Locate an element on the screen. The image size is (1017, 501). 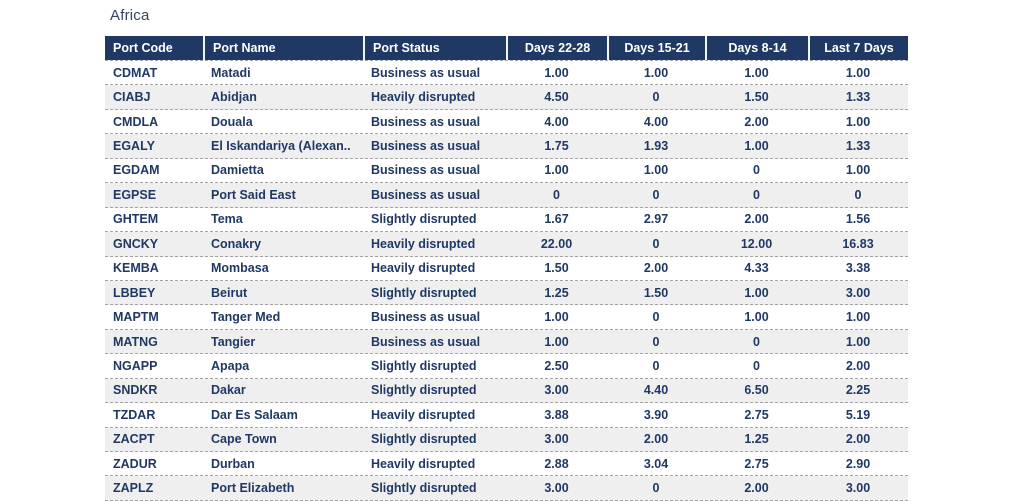
cell-port-name: Durban is located at coordinates (233, 463).